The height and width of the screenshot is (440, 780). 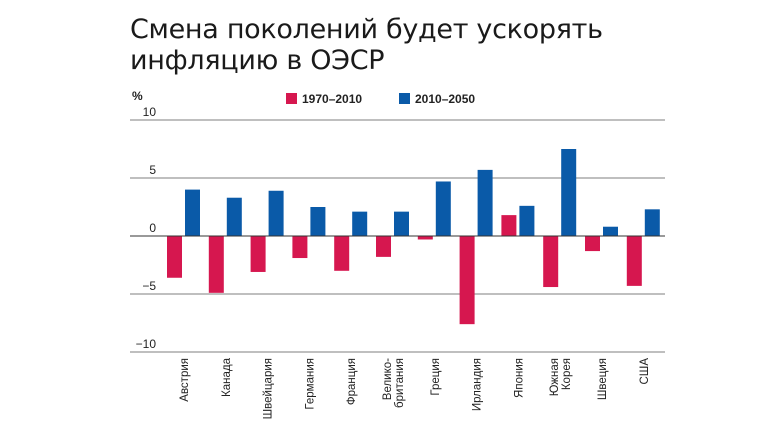 What do you see at coordinates (269, 388) in the screenshot?
I see `x-category-label: Швейцария` at bounding box center [269, 388].